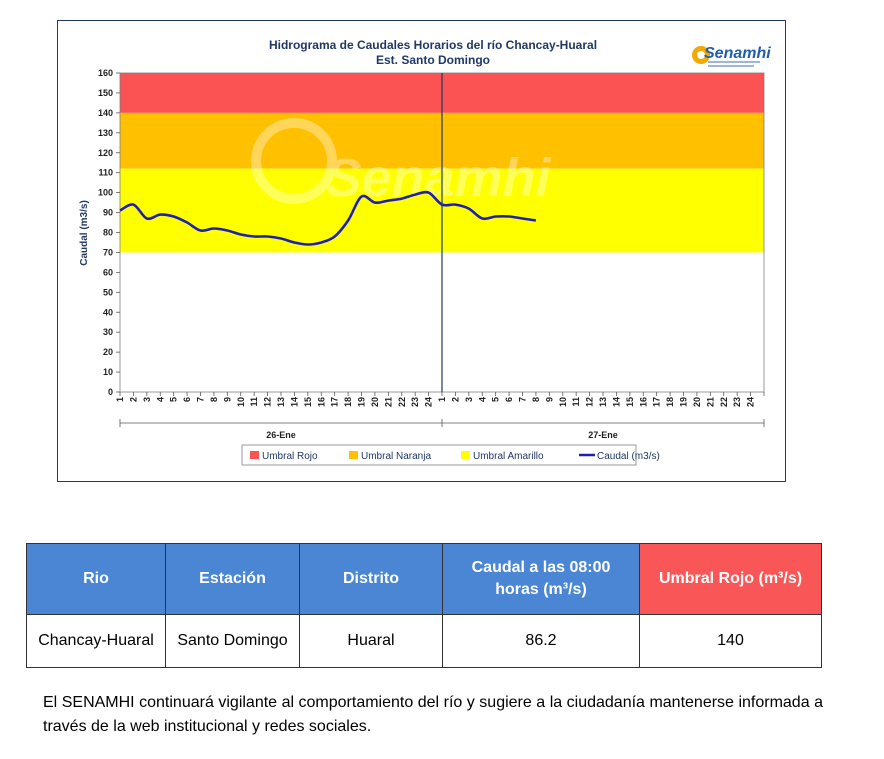  I want to click on series-line-caudal, so click(328, 218).